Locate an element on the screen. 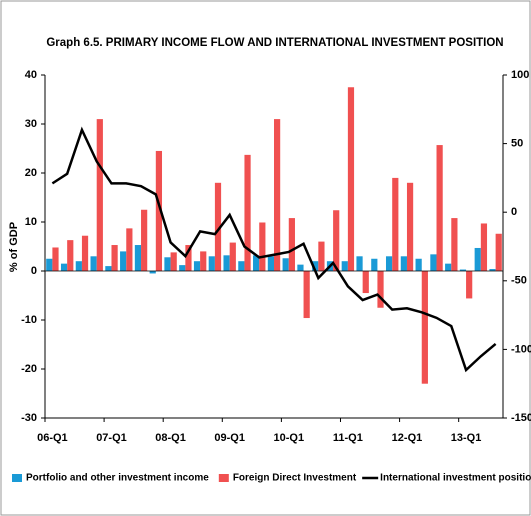  x-tick-label: 10-Q1 is located at coordinates (288, 438).